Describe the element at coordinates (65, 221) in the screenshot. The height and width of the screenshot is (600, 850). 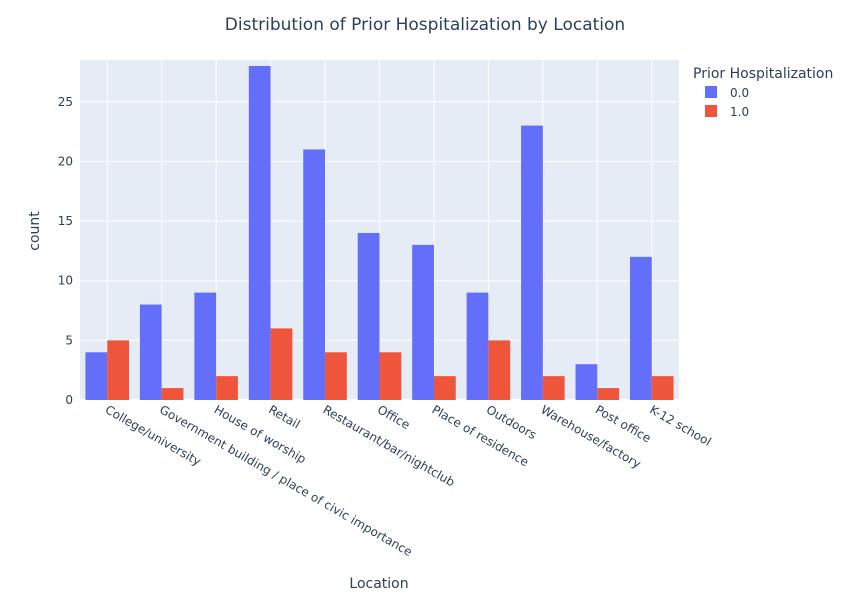
I see `y-tick-label: 15` at that location.